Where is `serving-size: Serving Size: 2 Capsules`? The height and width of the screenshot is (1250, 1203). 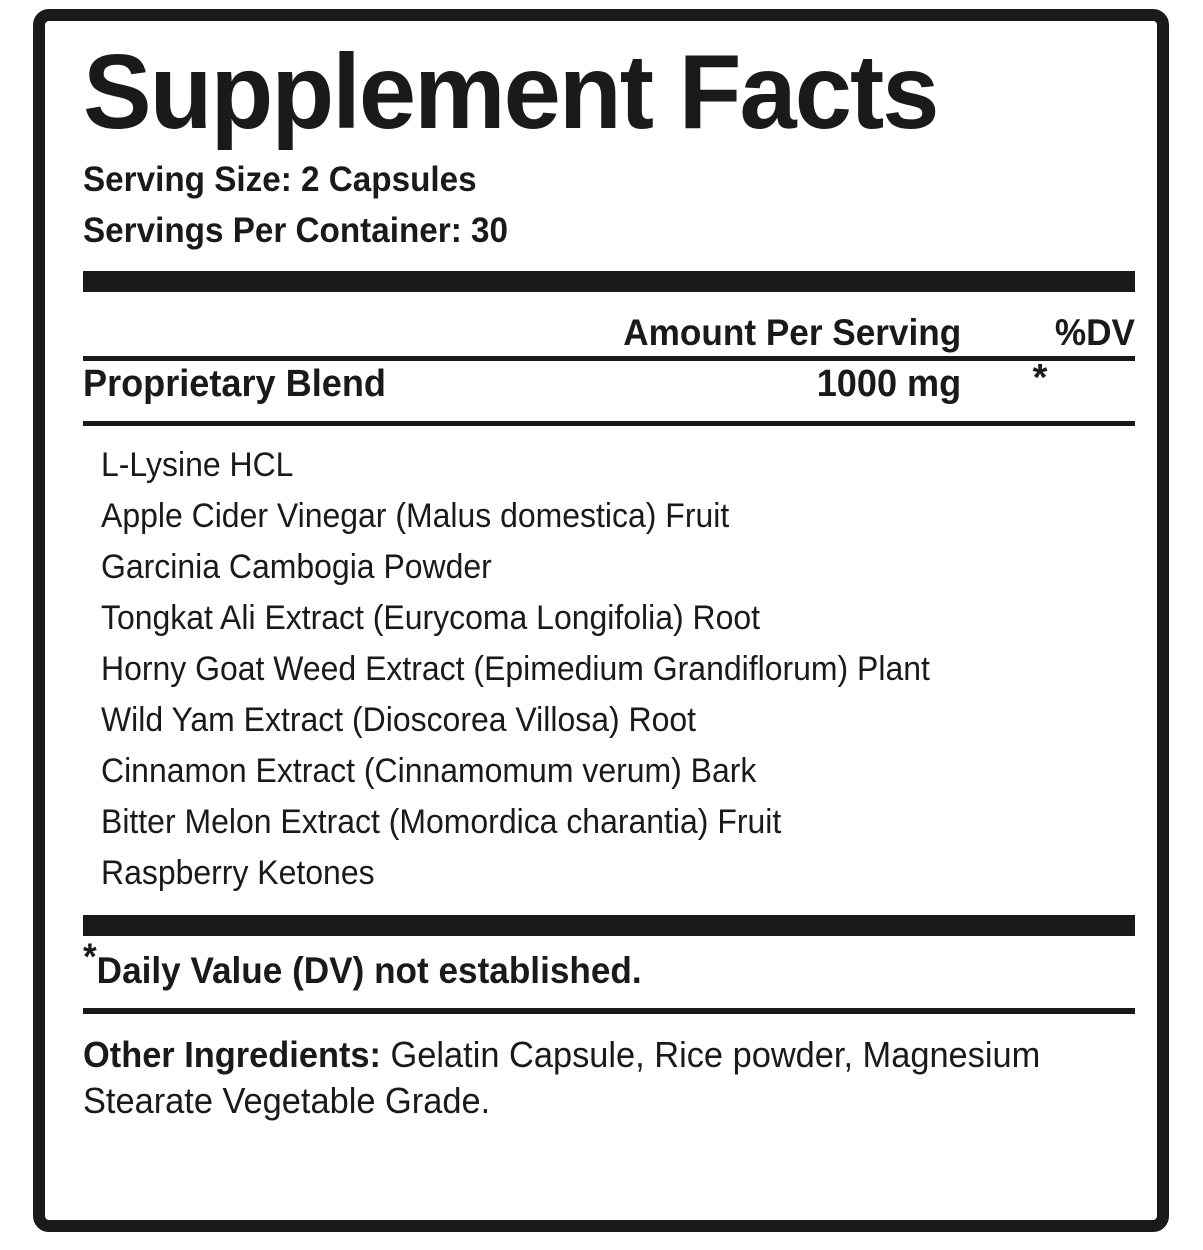 serving-size: Serving Size: 2 Capsules is located at coordinates (280, 179).